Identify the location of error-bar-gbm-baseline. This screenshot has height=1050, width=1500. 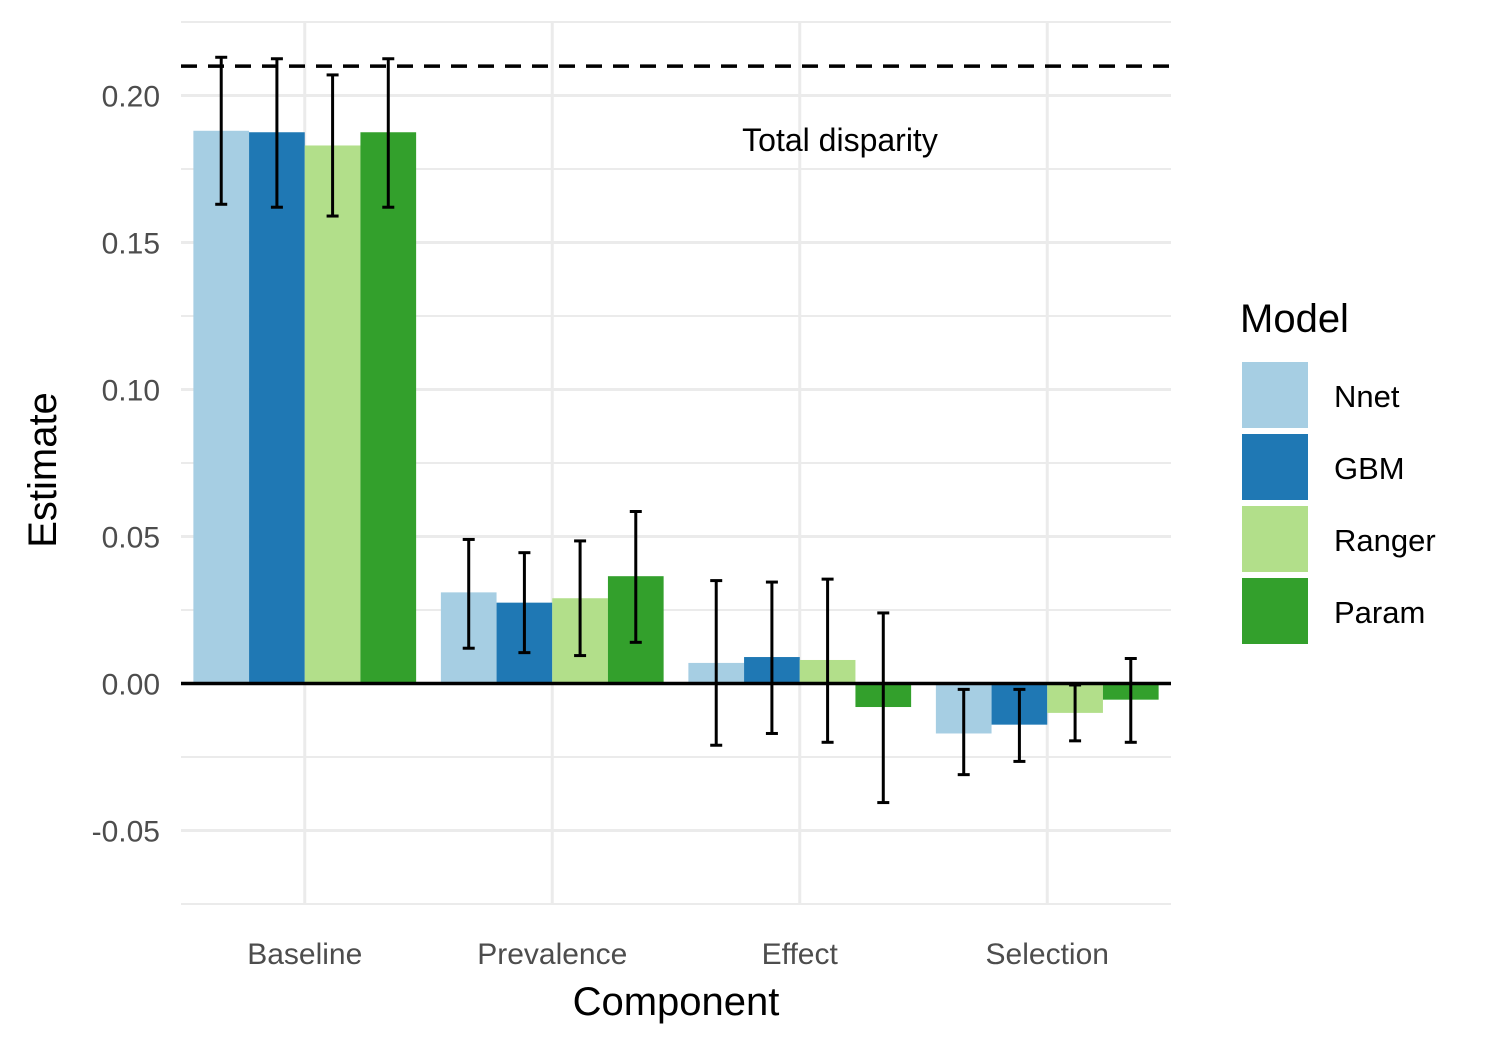
(276, 133).